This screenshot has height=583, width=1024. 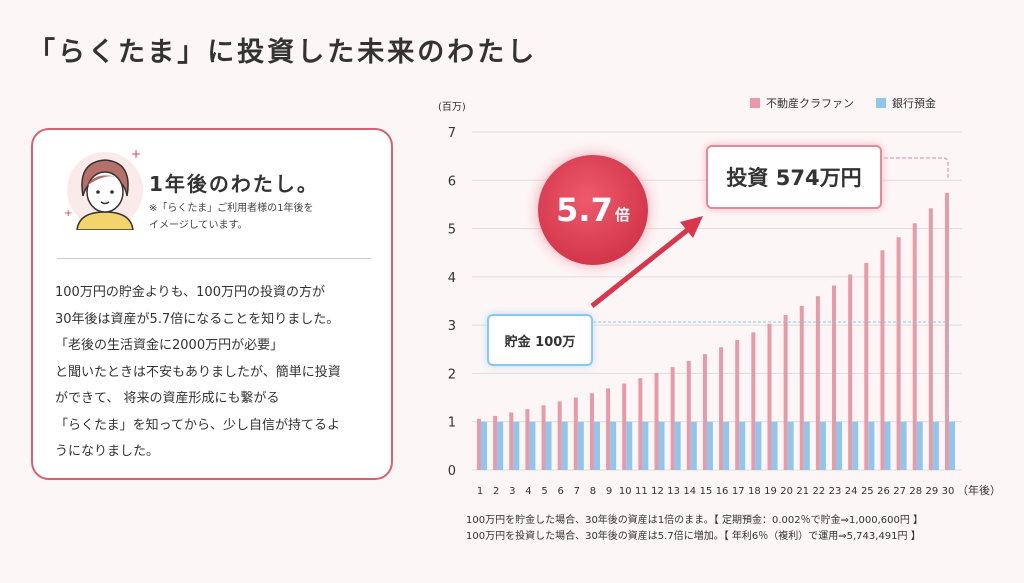 What do you see at coordinates (169, 345) in the screenshot?
I see `body-line: 「老後の生活資金に2000万円が必要」` at bounding box center [169, 345].